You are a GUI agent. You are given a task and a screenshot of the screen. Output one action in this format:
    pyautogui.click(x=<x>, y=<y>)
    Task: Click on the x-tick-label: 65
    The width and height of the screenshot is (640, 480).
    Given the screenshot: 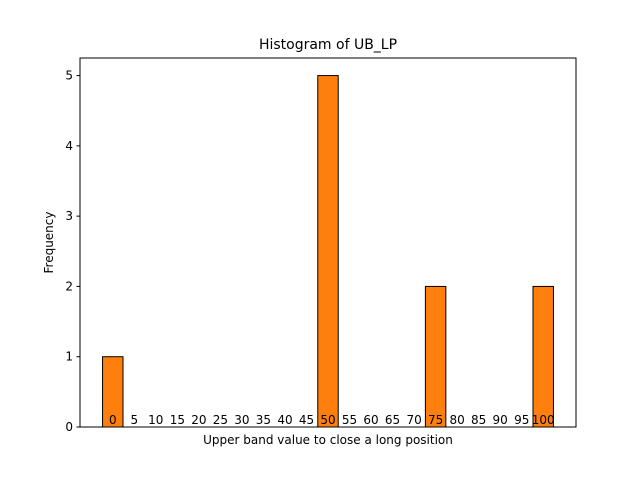 What is the action you would take?
    pyautogui.click(x=392, y=420)
    